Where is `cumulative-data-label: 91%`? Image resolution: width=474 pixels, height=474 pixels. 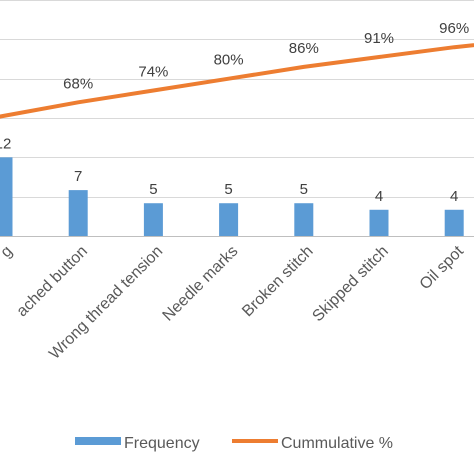 cumulative-data-label: 91% is located at coordinates (379, 38).